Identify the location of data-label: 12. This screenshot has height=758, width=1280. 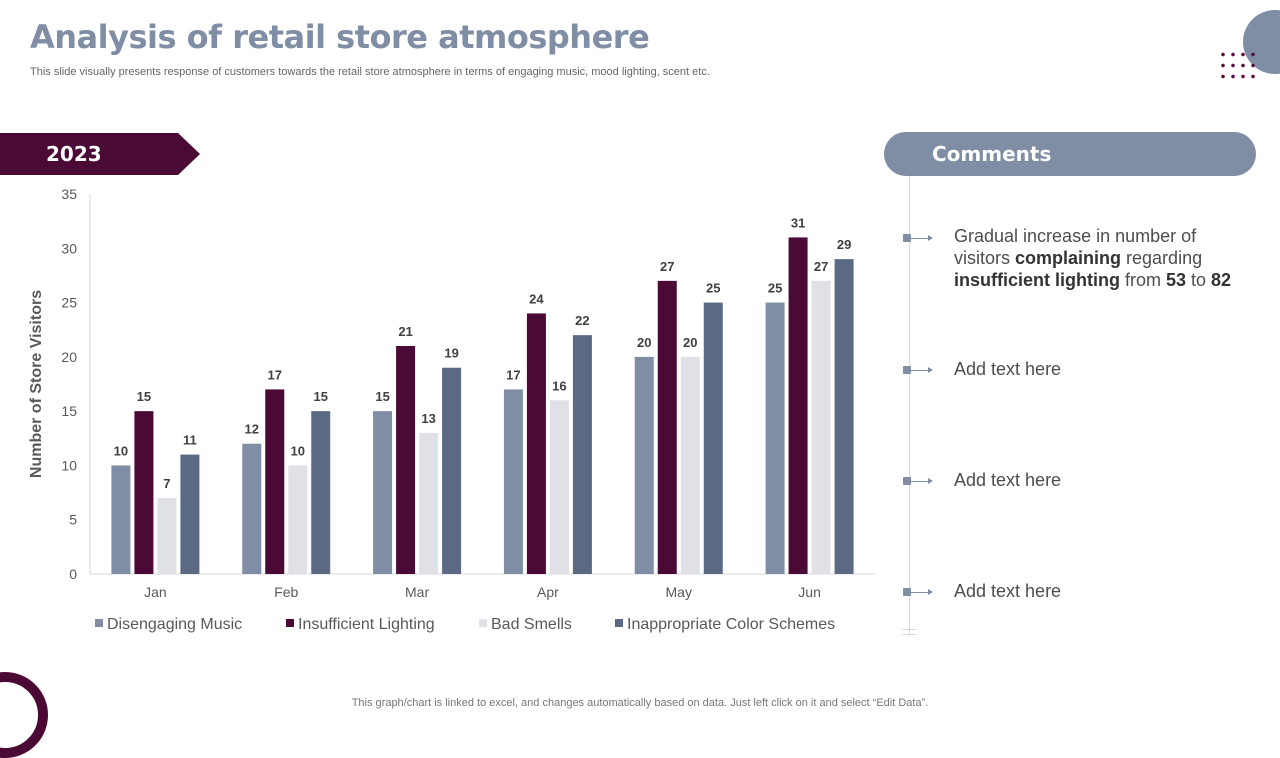
(252, 429).